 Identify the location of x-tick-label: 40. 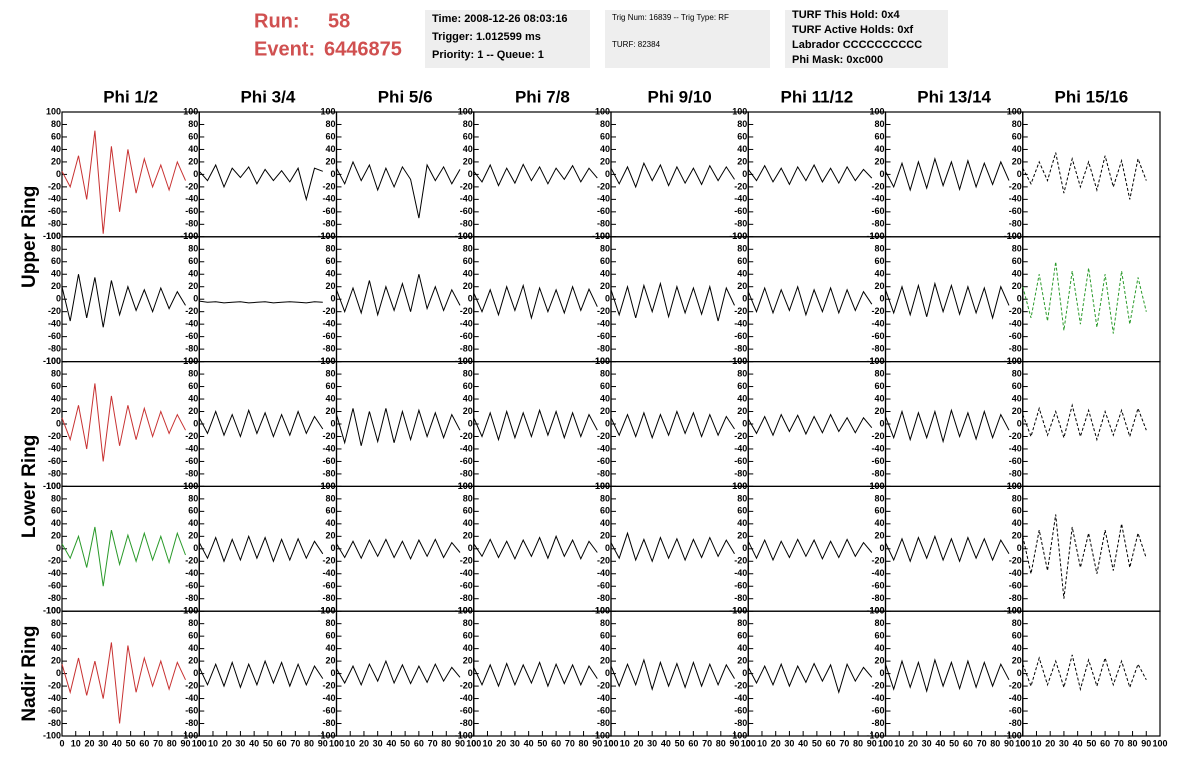
(391, 743).